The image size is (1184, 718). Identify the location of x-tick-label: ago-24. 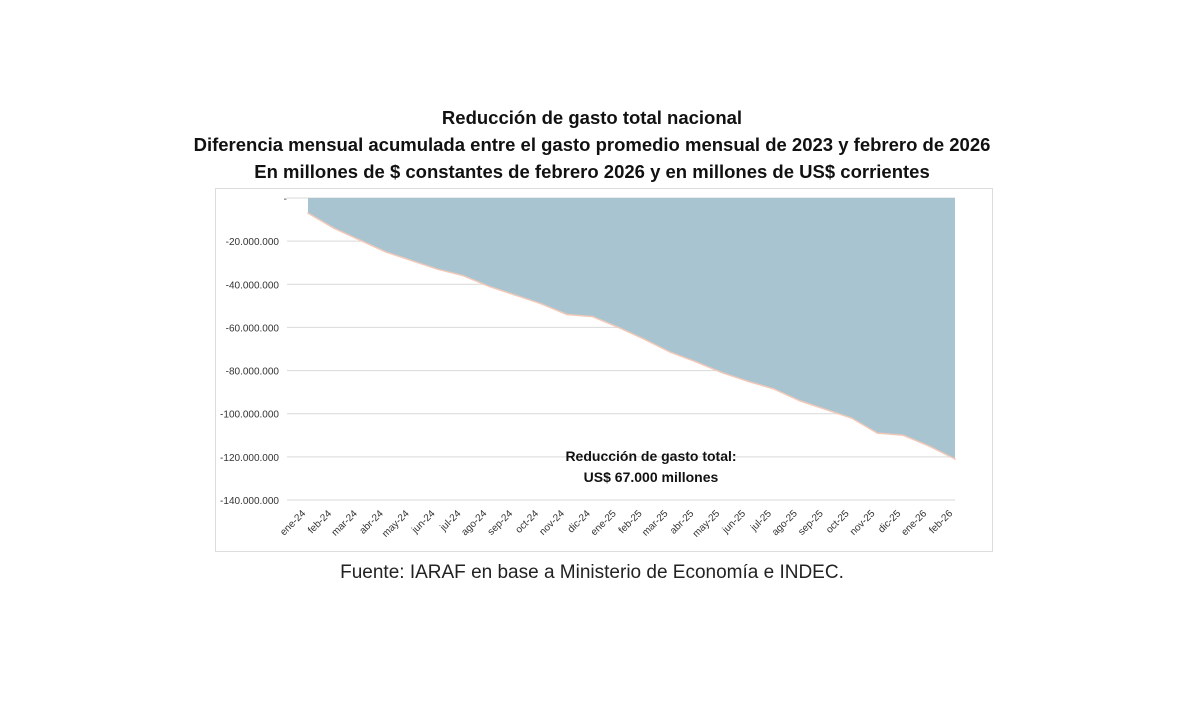
(474, 523).